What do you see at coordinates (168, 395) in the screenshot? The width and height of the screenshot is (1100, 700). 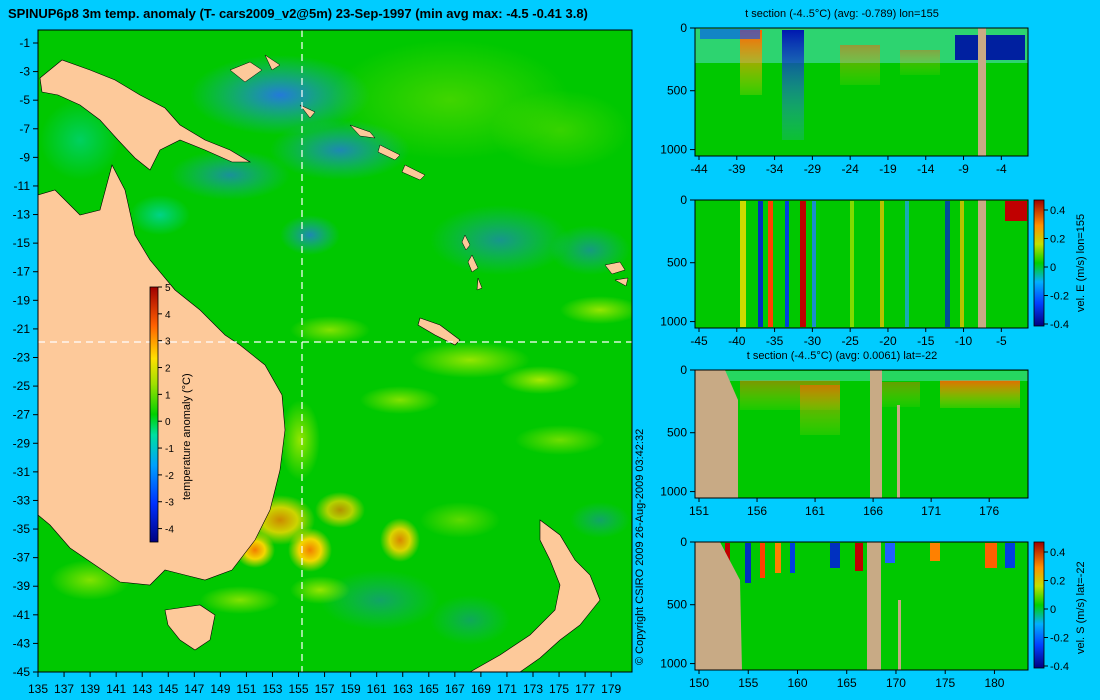 I see `colorbar-tick-label: 1` at bounding box center [168, 395].